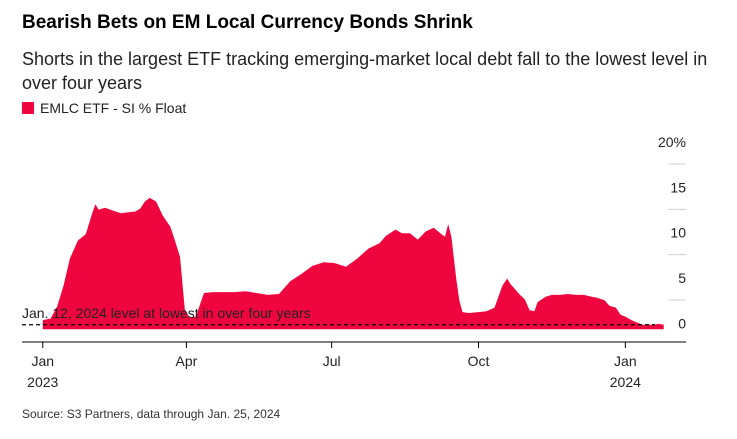 Image resolution: width=737 pixels, height=439 pixels. I want to click on y-tick-label: 15, so click(678, 187).